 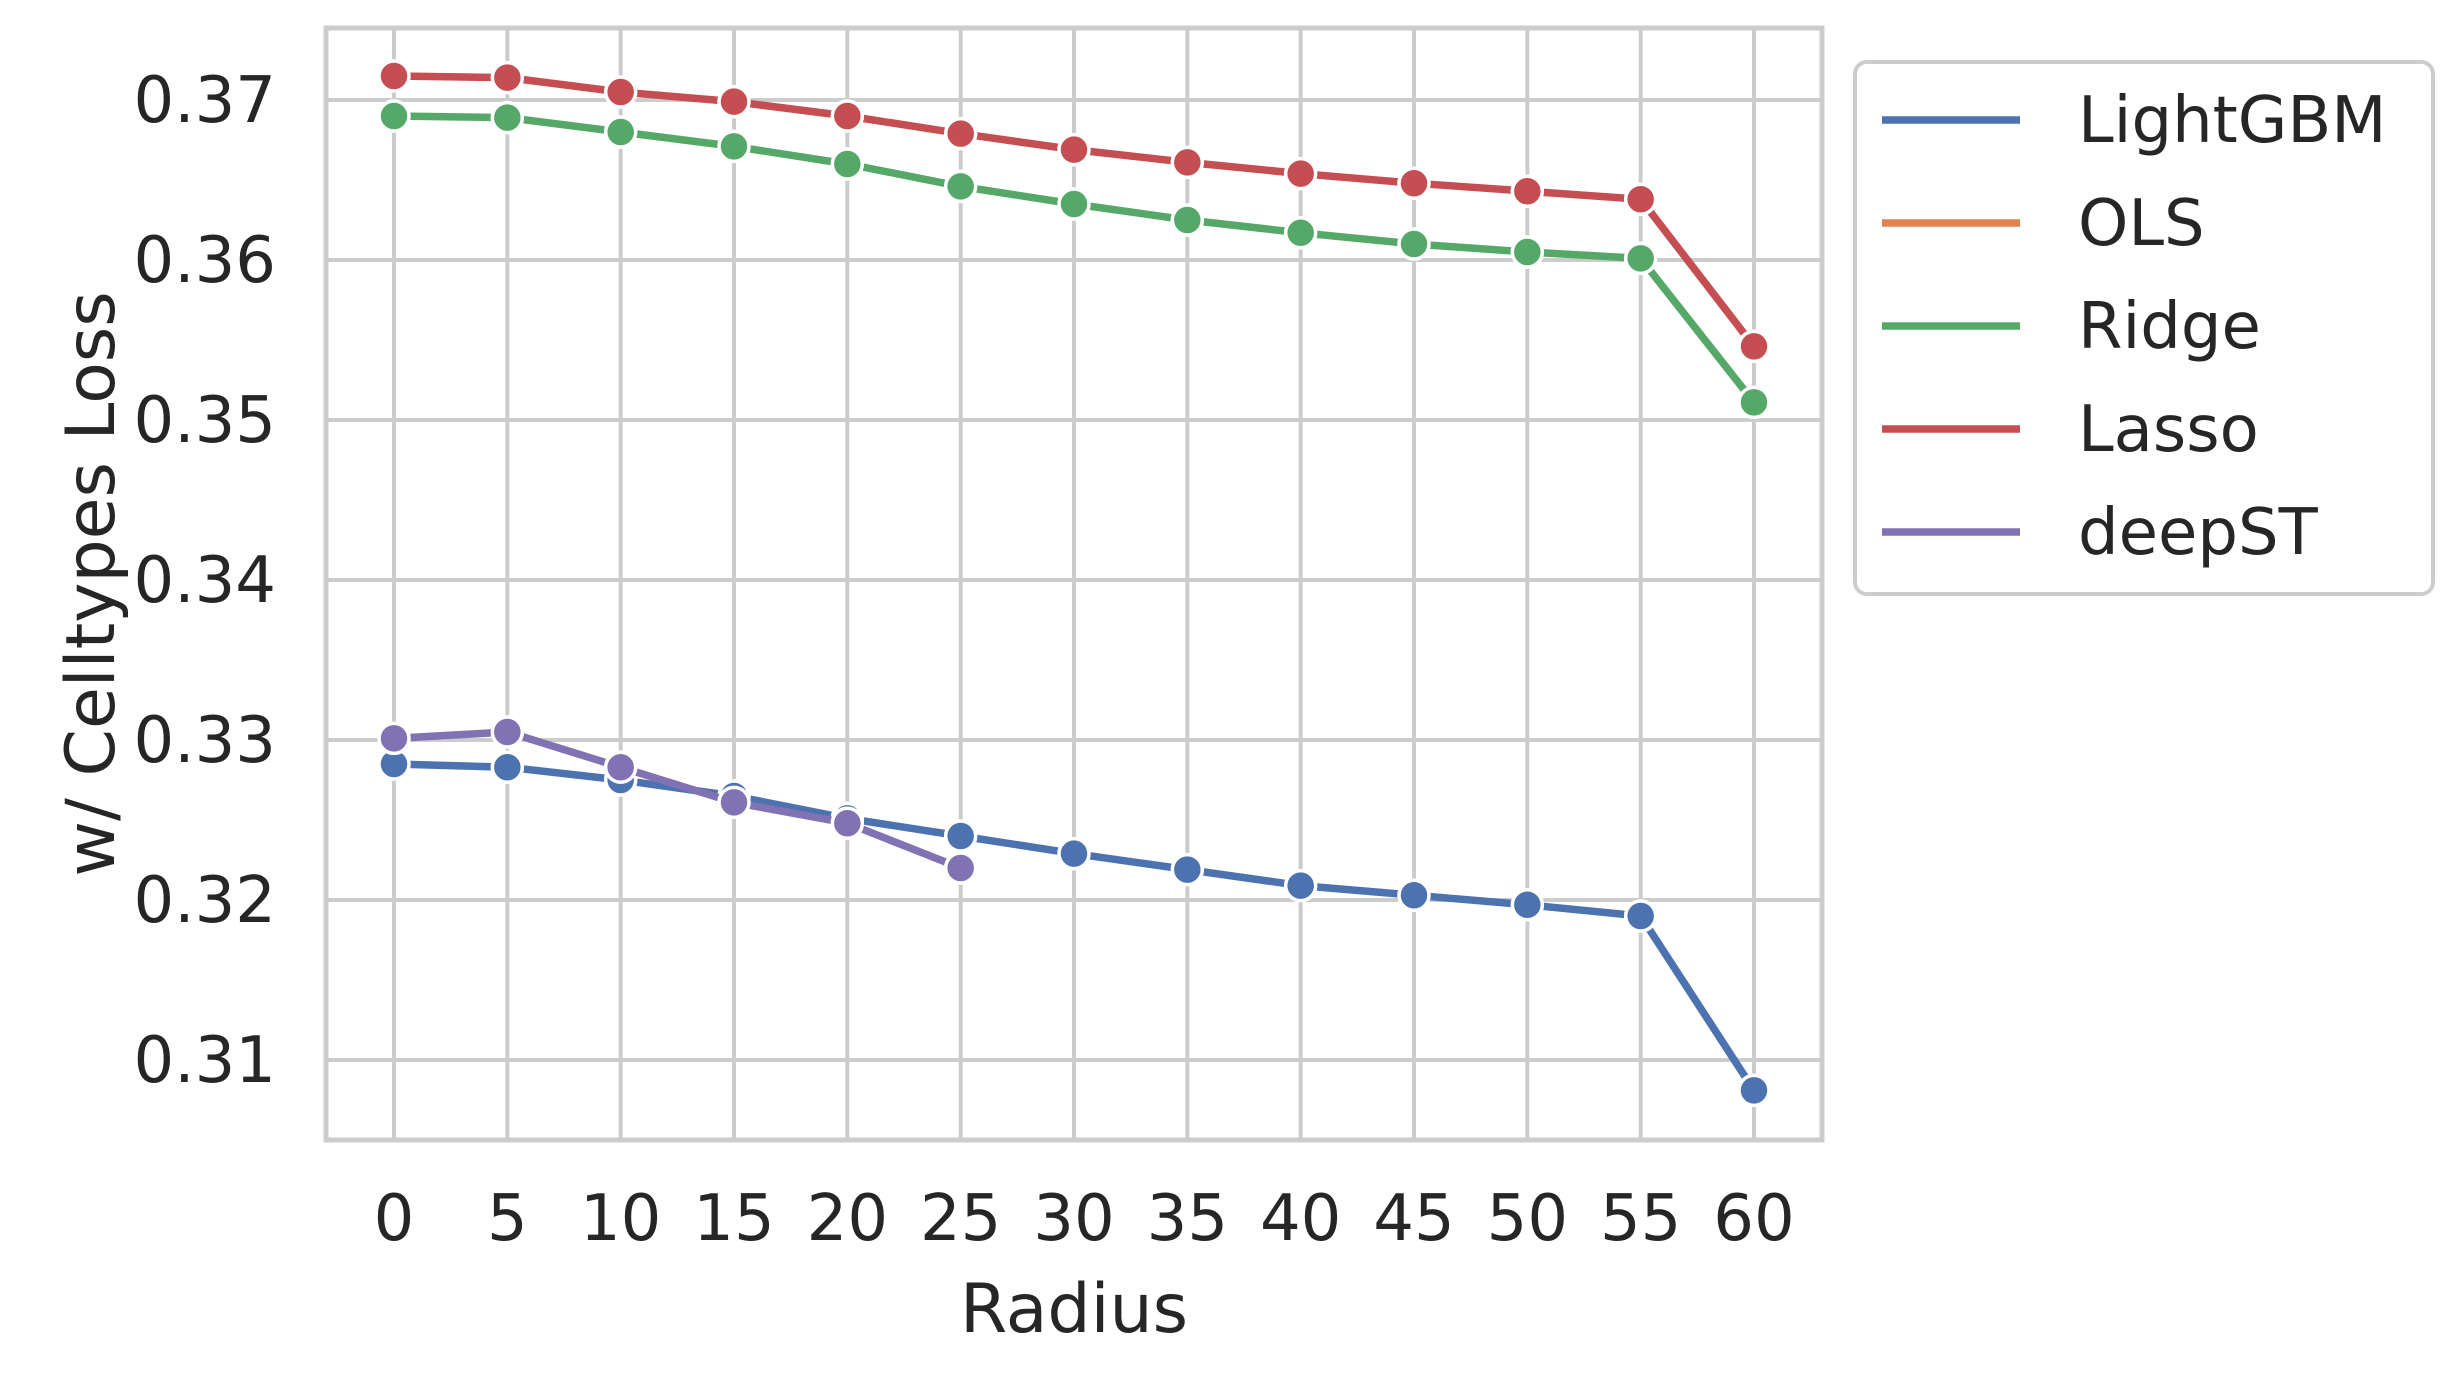 What do you see at coordinates (205, 101) in the screenshot?
I see `y-tick-label: 0.37` at bounding box center [205, 101].